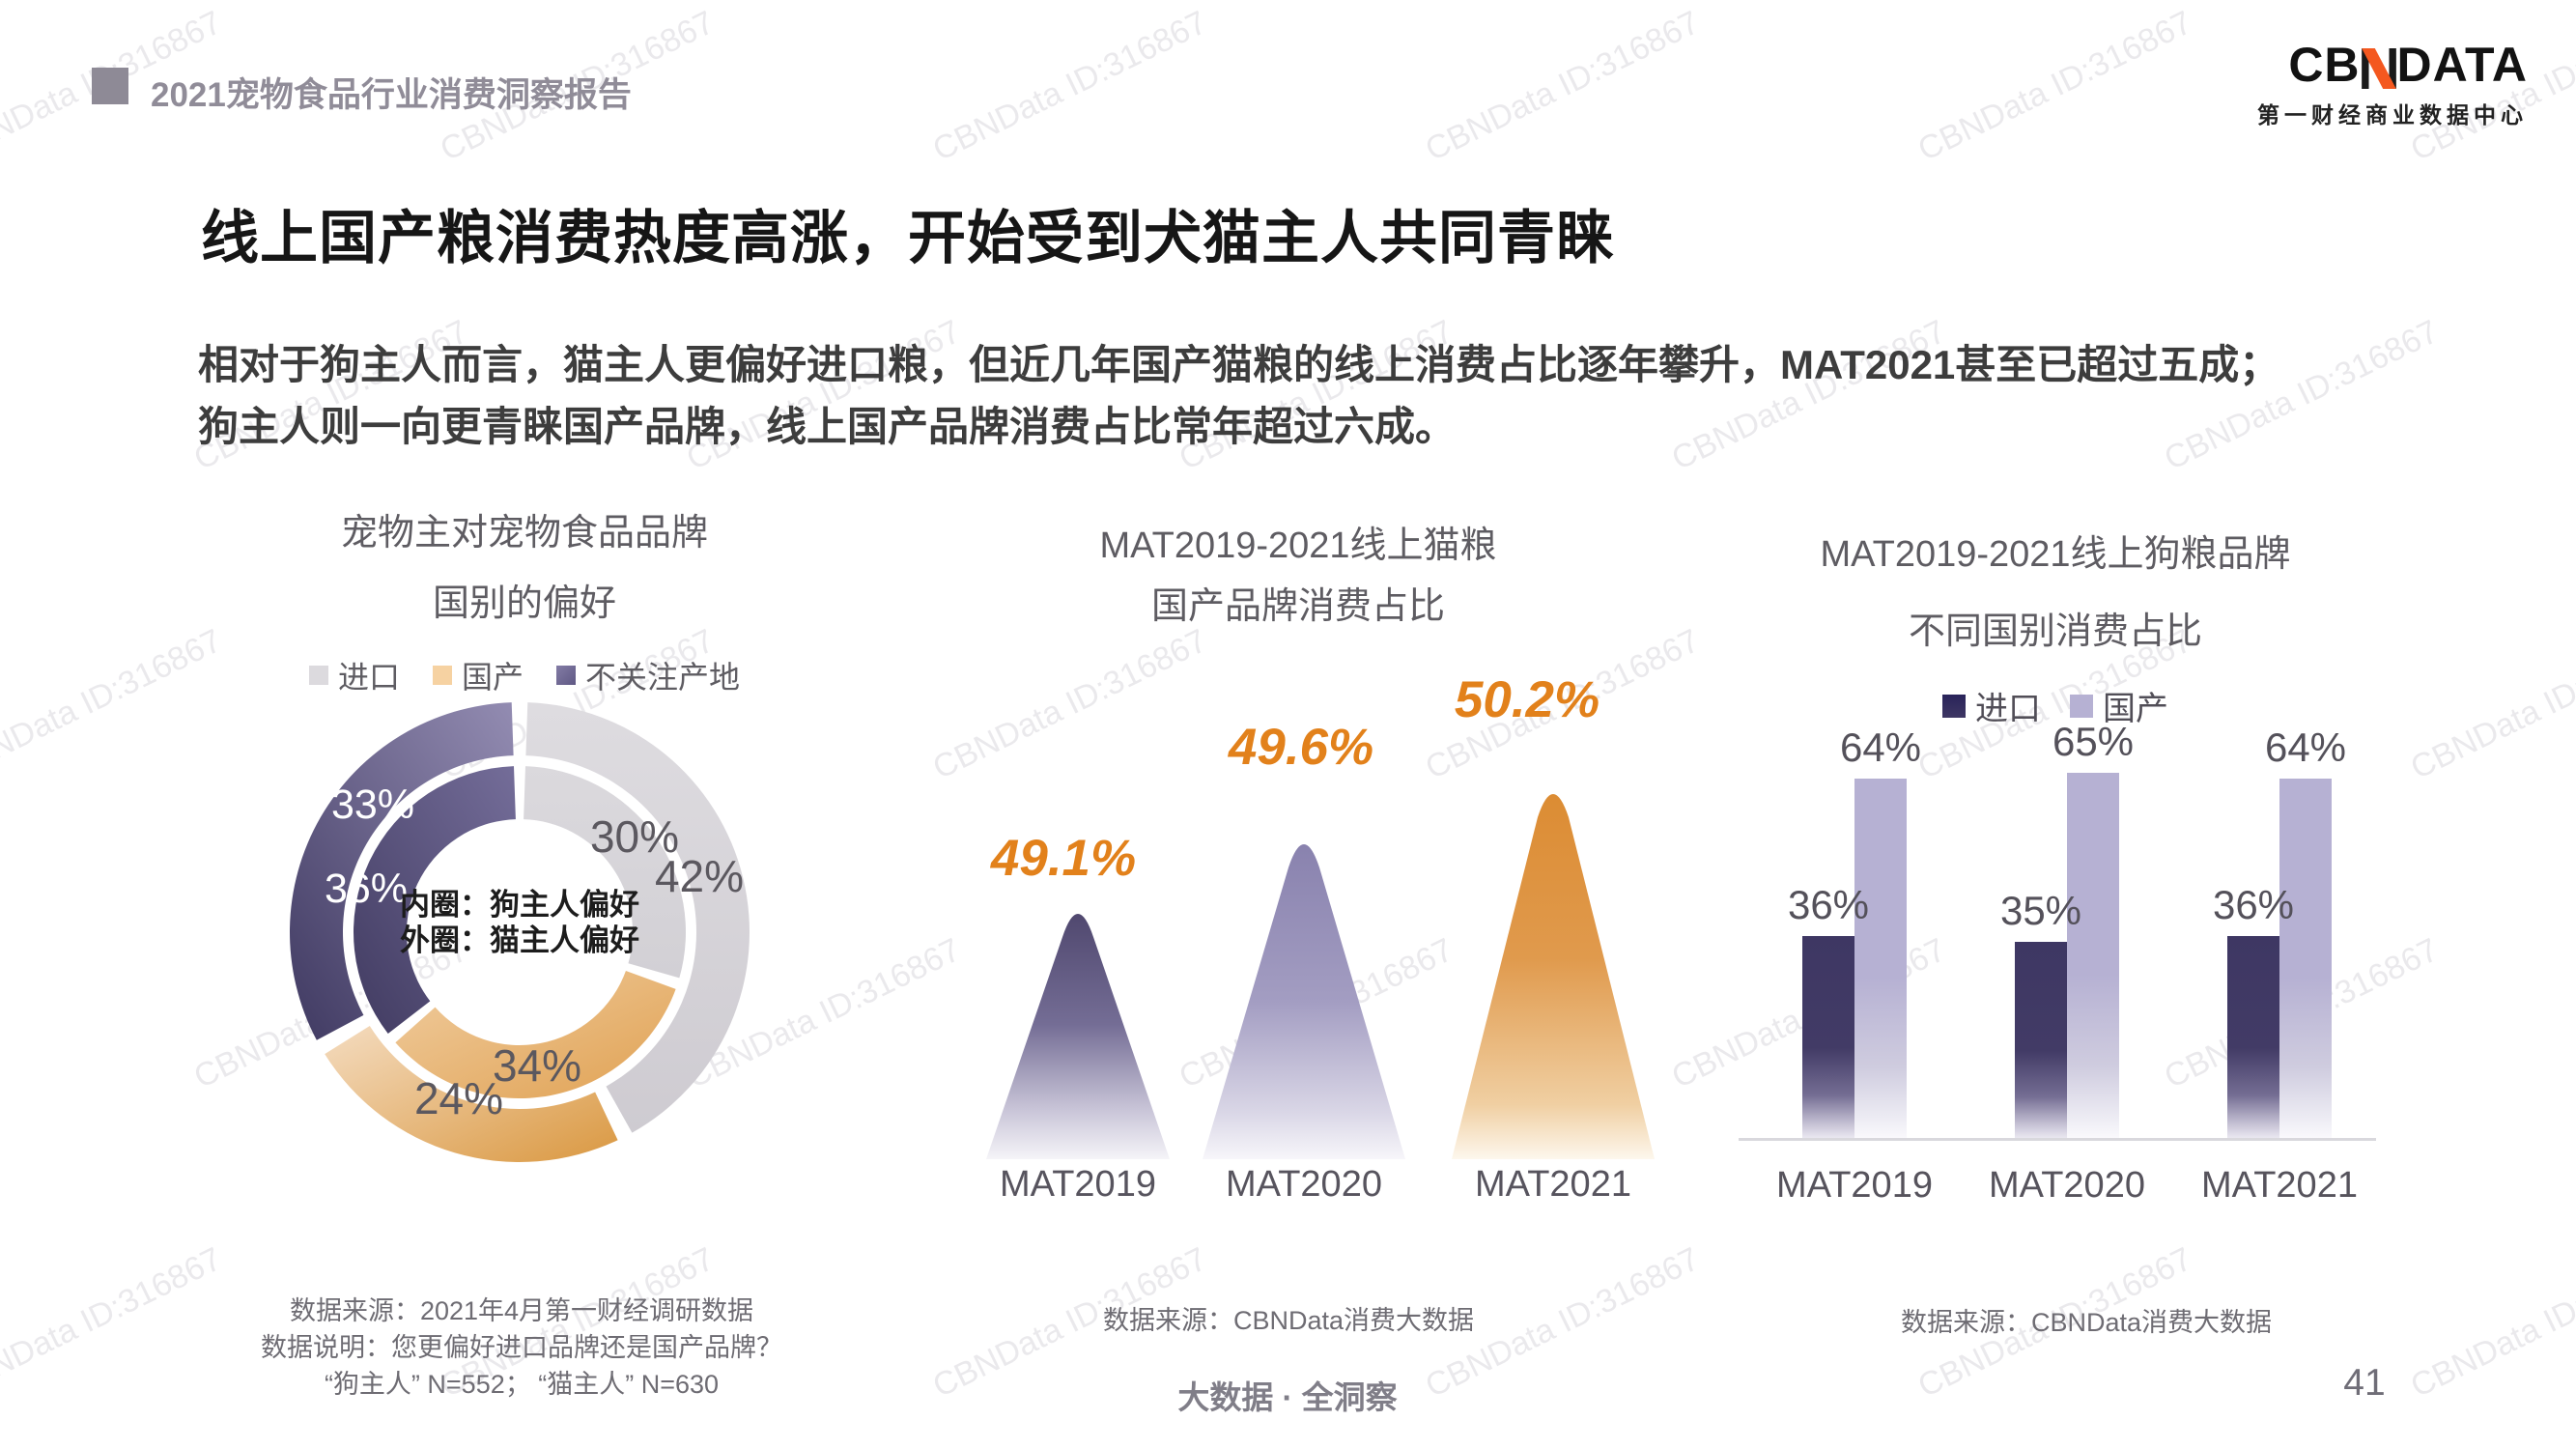 The width and height of the screenshot is (2576, 1449). I want to click on peaks-chart-source: 数据来源：CBNData消费大数据, so click(1288, 1320).